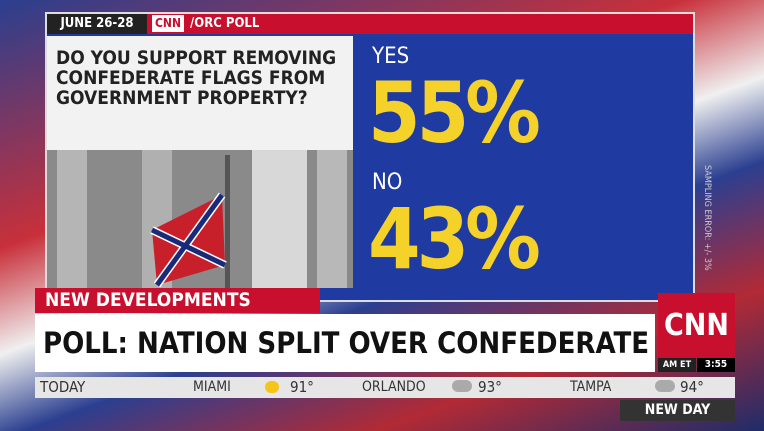  I want to click on temperature: 93°, so click(490, 387).